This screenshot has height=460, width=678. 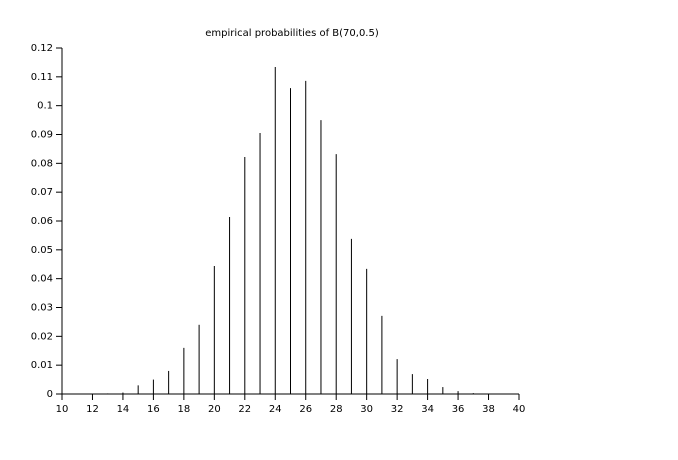 I want to click on y-tick-label: 0.11, so click(x=42, y=77).